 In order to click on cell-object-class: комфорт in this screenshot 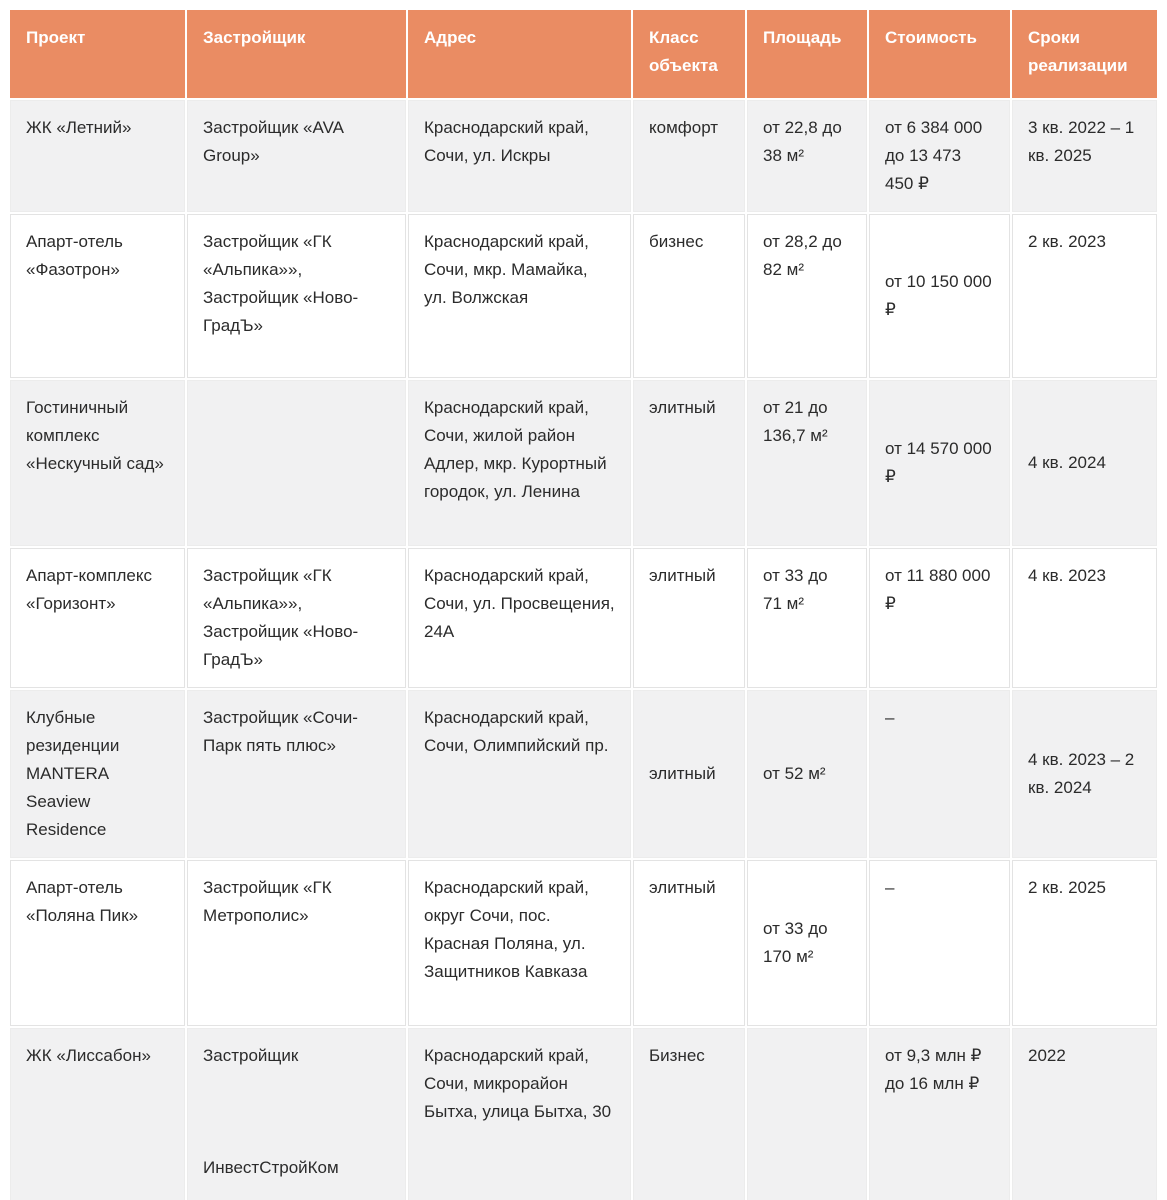, I will do `click(689, 156)`.